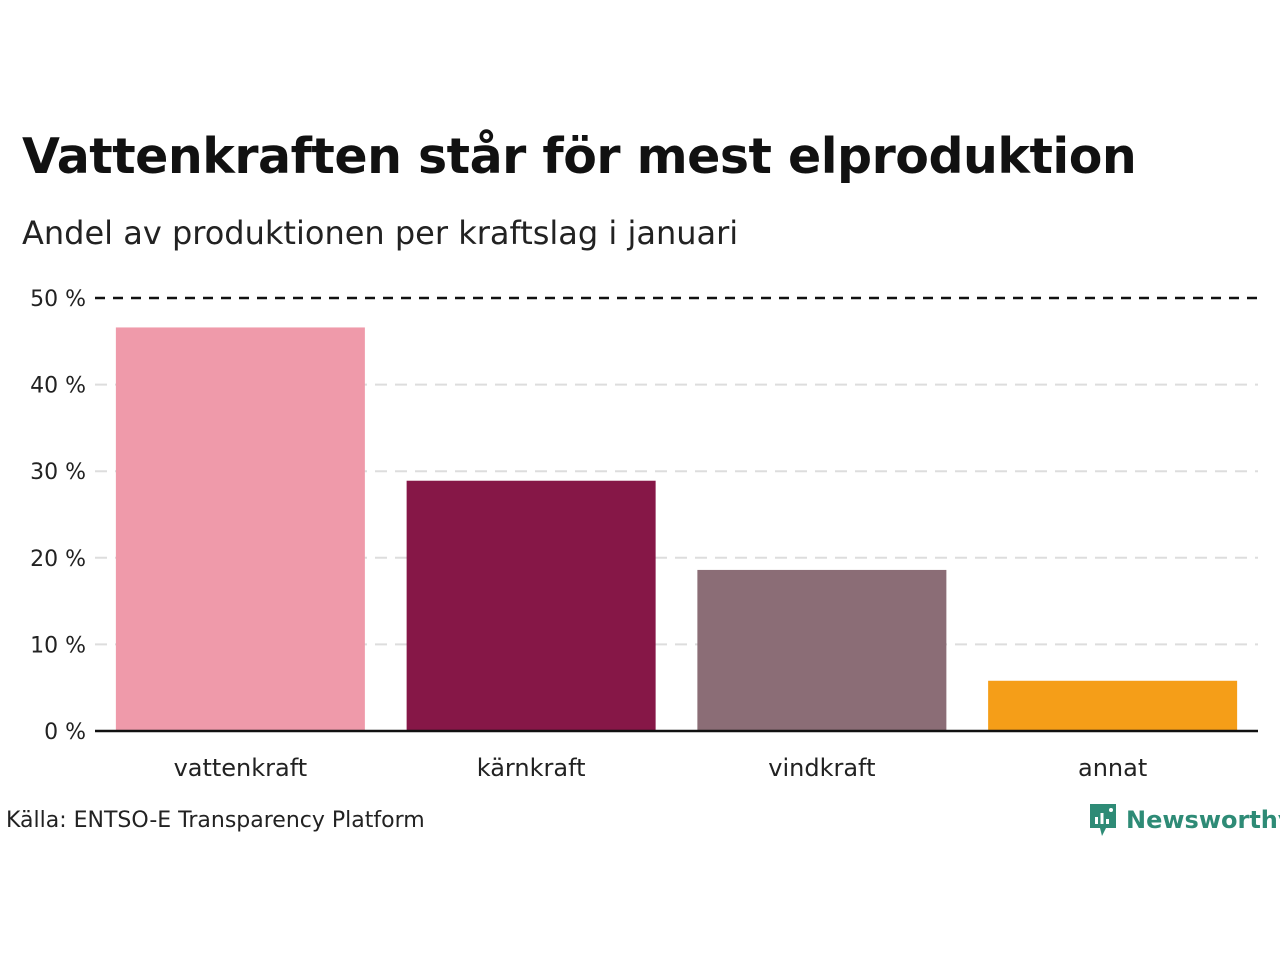 This screenshot has width=1280, height=960. Describe the element at coordinates (531, 768) in the screenshot. I see `x-tick-label: kärnkraft` at that location.